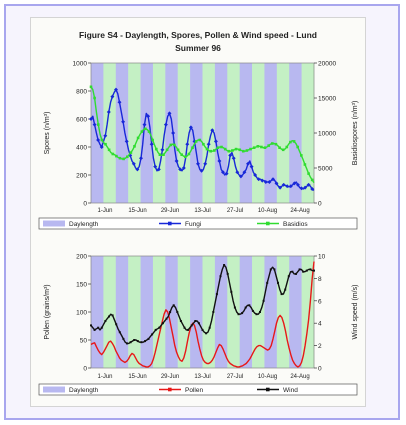 The image size is (406, 425). I want to click on y-tick-label: 100, so click(81, 313).